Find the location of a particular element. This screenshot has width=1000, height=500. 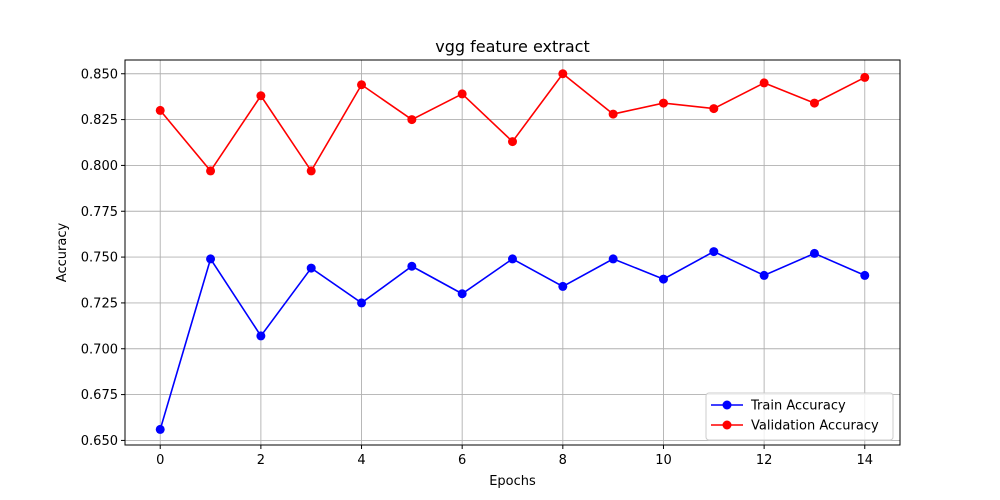

x-axis-ticks: 0 2 4 6 8 10 12 14 is located at coordinates (514, 456).